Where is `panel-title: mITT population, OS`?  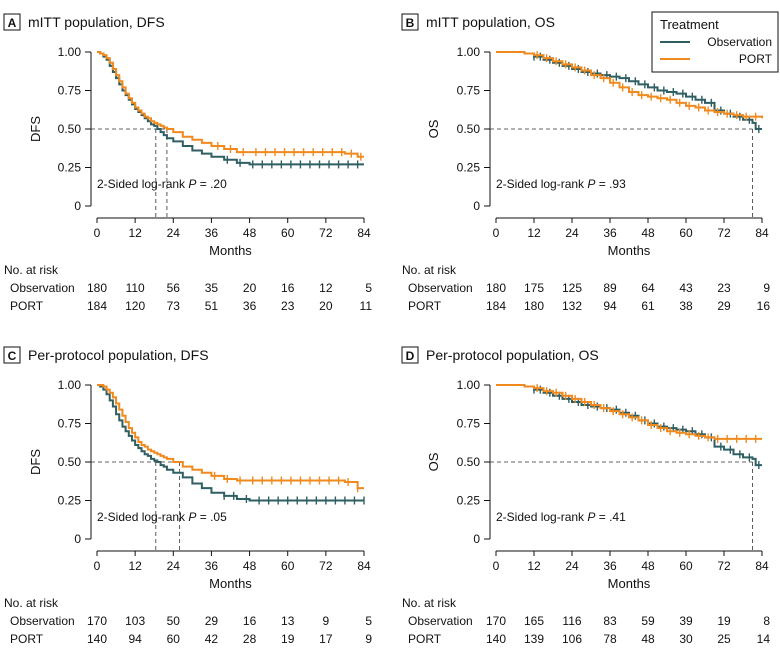 panel-title: mITT population, OS is located at coordinates (490, 22).